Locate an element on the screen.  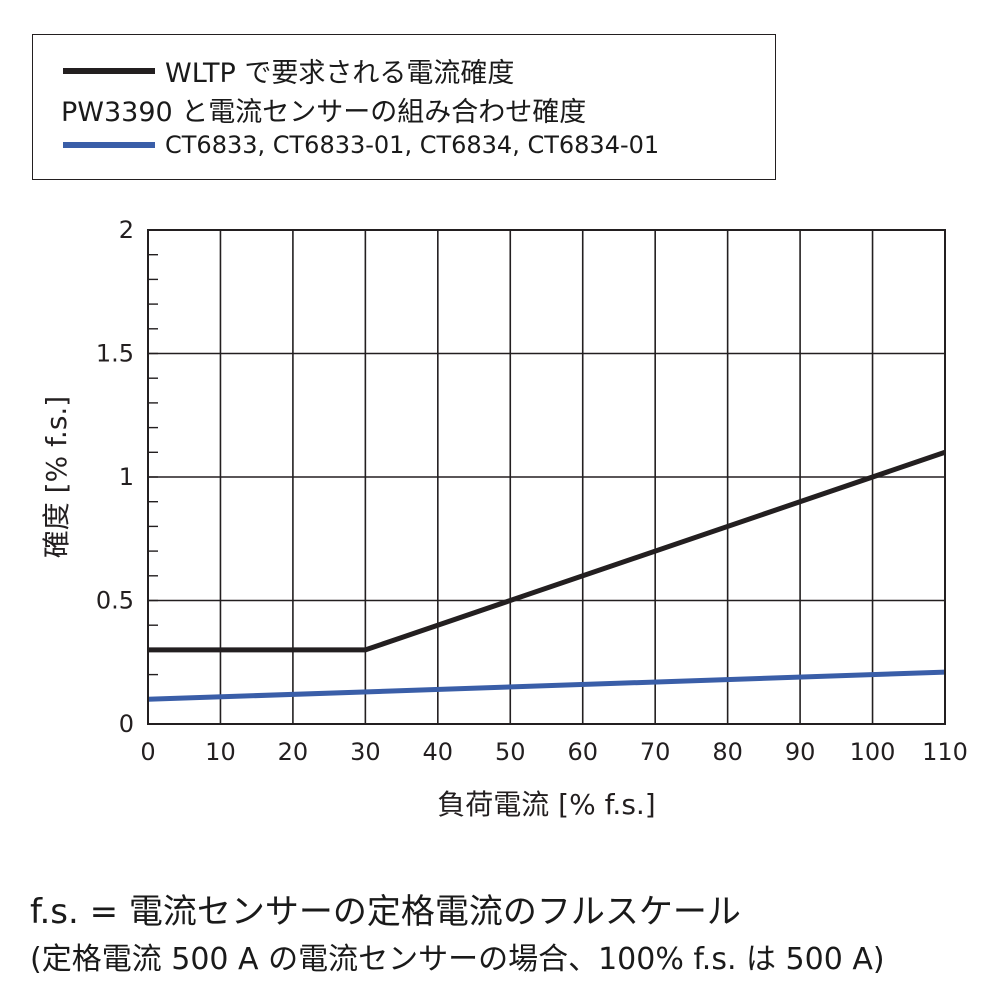
y-axis-title: 確度 [% f.s.] is located at coordinates (56, 477).